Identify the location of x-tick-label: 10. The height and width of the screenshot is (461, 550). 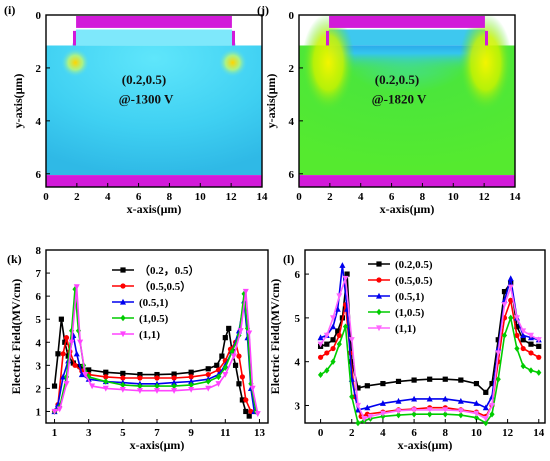
(201, 197).